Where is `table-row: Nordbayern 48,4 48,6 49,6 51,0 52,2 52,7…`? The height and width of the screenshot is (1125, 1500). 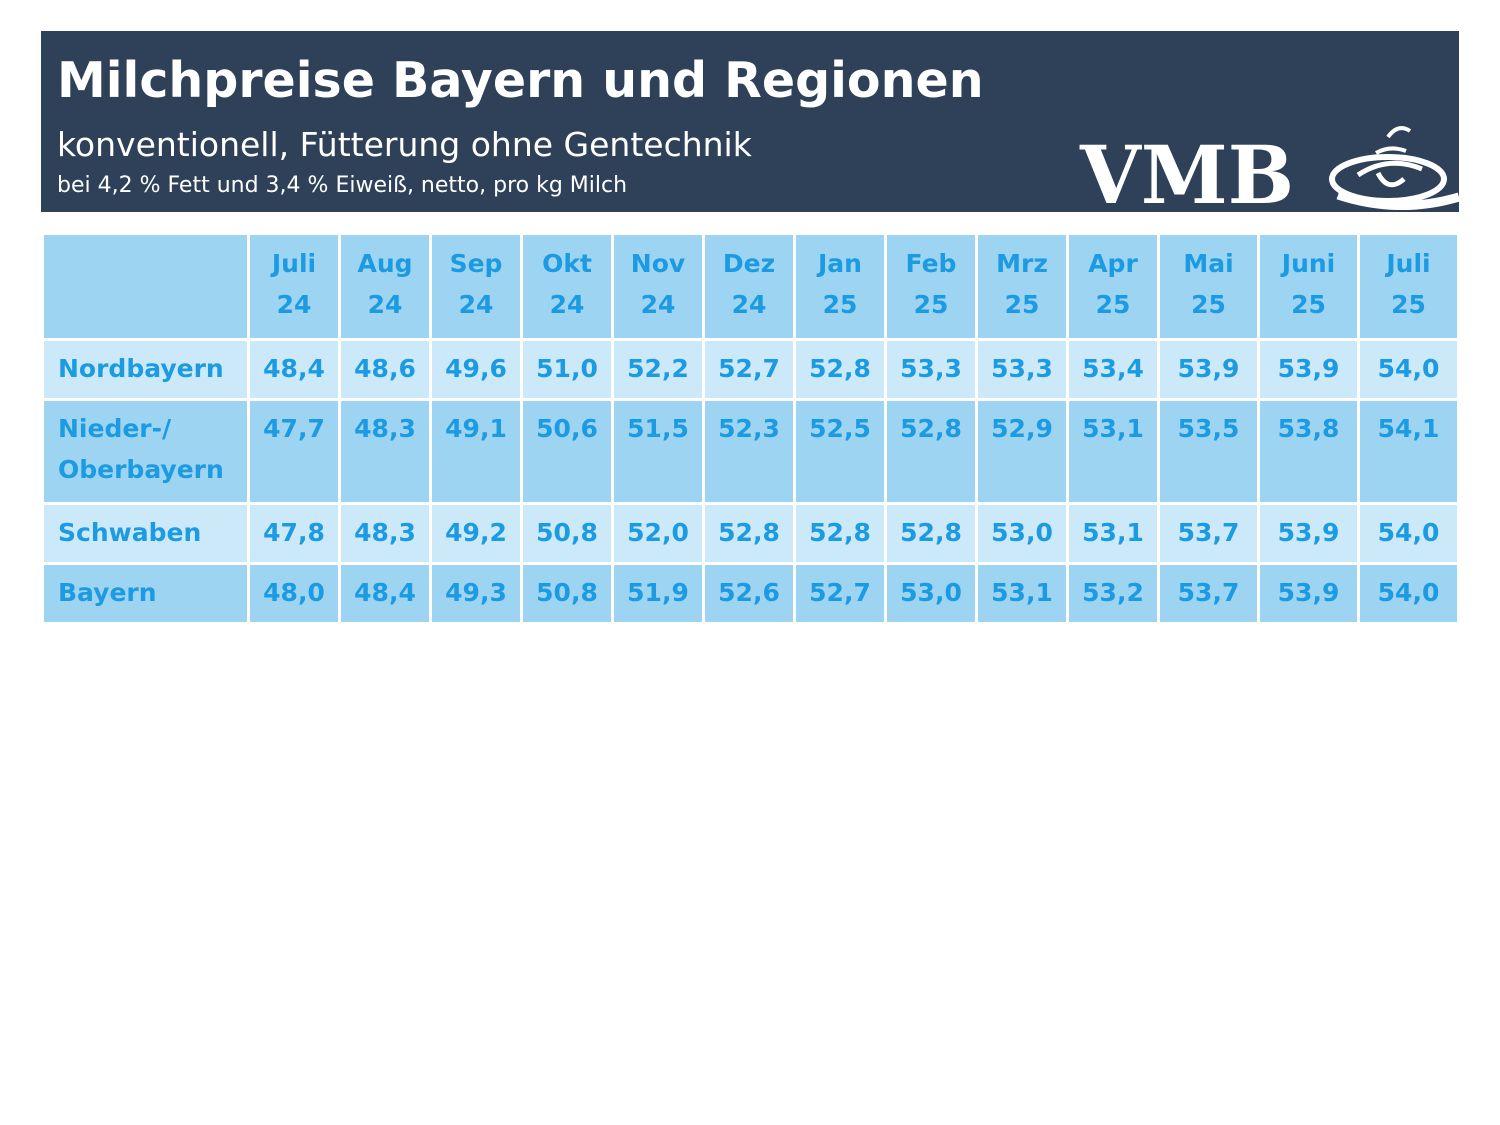 table-row: Nordbayern 48,4 48,6 49,6 51,0 52,2 52,7… is located at coordinates (750, 369).